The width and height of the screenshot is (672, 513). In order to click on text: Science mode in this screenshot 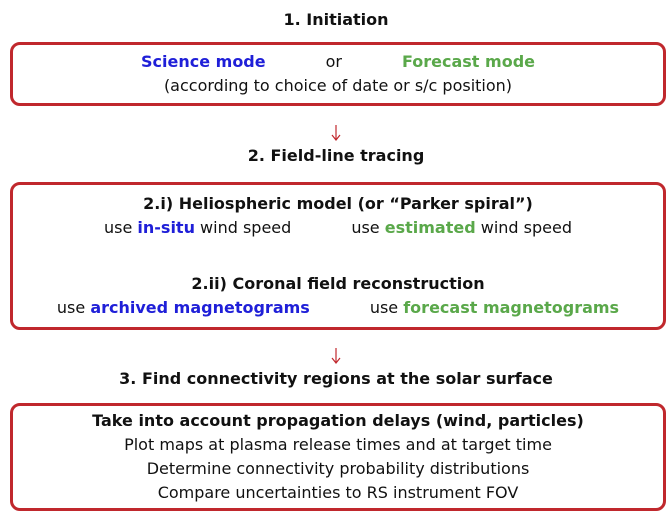, I will do `click(203, 61)`.